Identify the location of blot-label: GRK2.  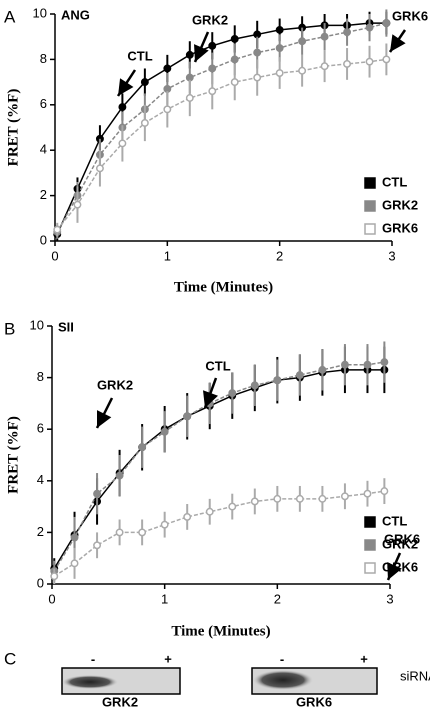
(120, 701).